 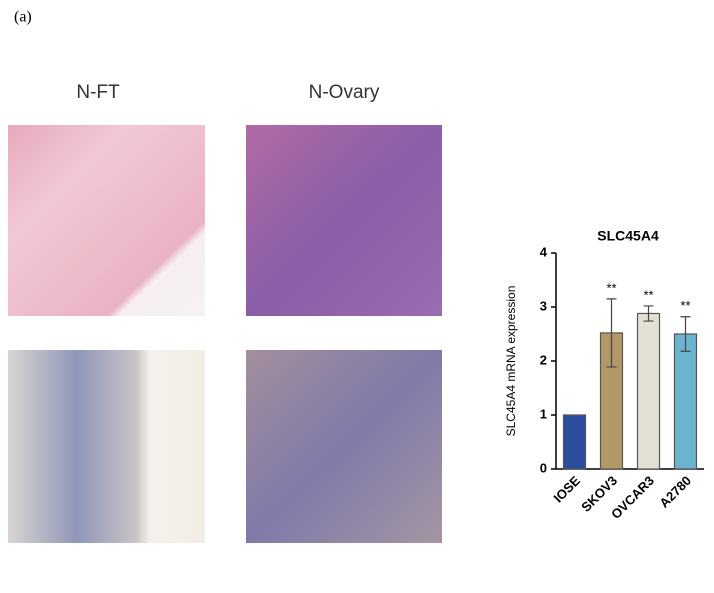 I want to click on x-tick-label: IOSE, so click(x=566, y=489).